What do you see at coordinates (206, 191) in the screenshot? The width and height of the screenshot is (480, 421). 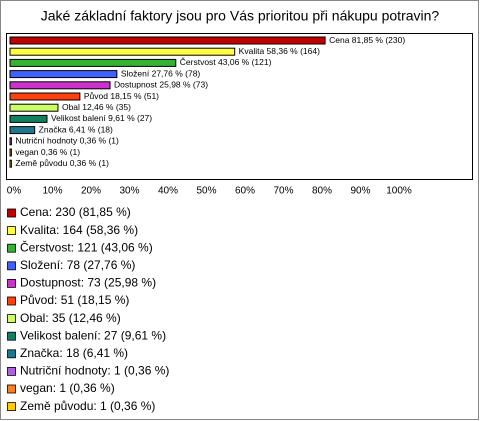 I see `x-tick-label: 50%` at bounding box center [206, 191].